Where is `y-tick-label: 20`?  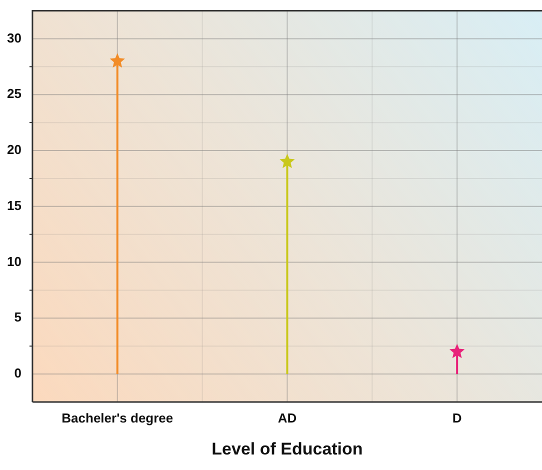 y-tick-label: 20 is located at coordinates (14, 150).